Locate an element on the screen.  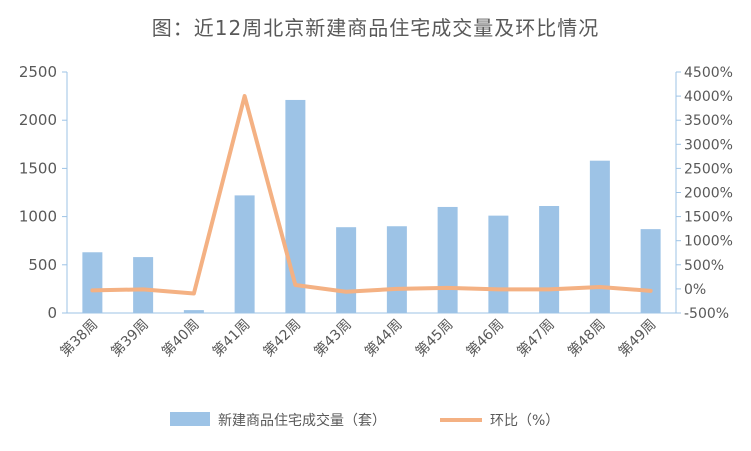
chart-title: 图：近12周北京新建商品住宅成交量及环比情况 is located at coordinates (375, 28).